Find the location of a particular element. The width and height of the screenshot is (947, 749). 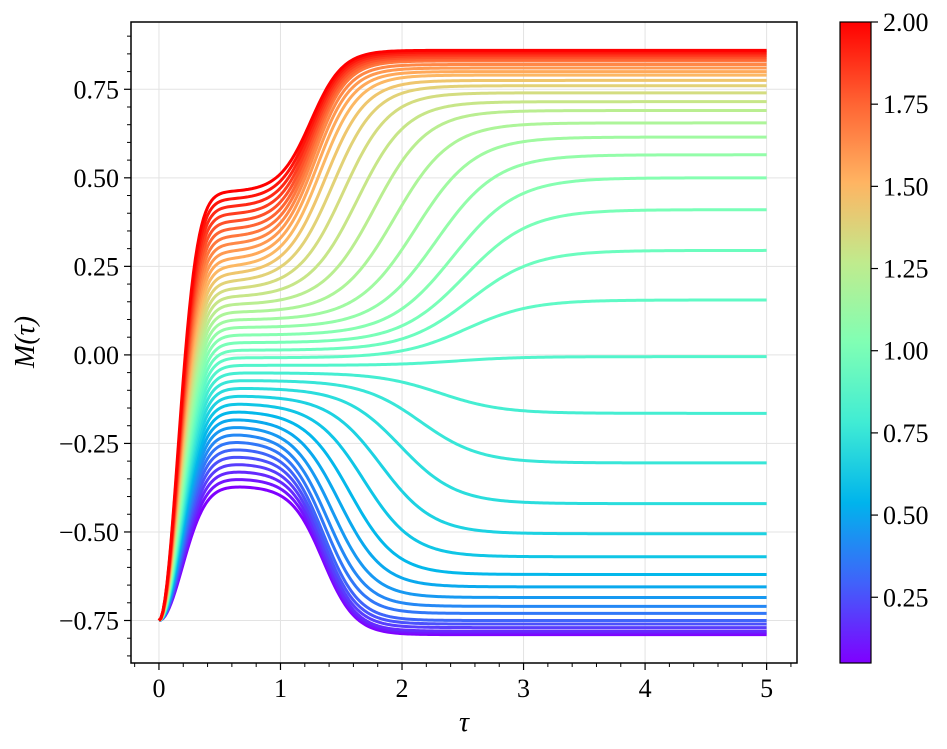

colorbar is located at coordinates (855, 342).